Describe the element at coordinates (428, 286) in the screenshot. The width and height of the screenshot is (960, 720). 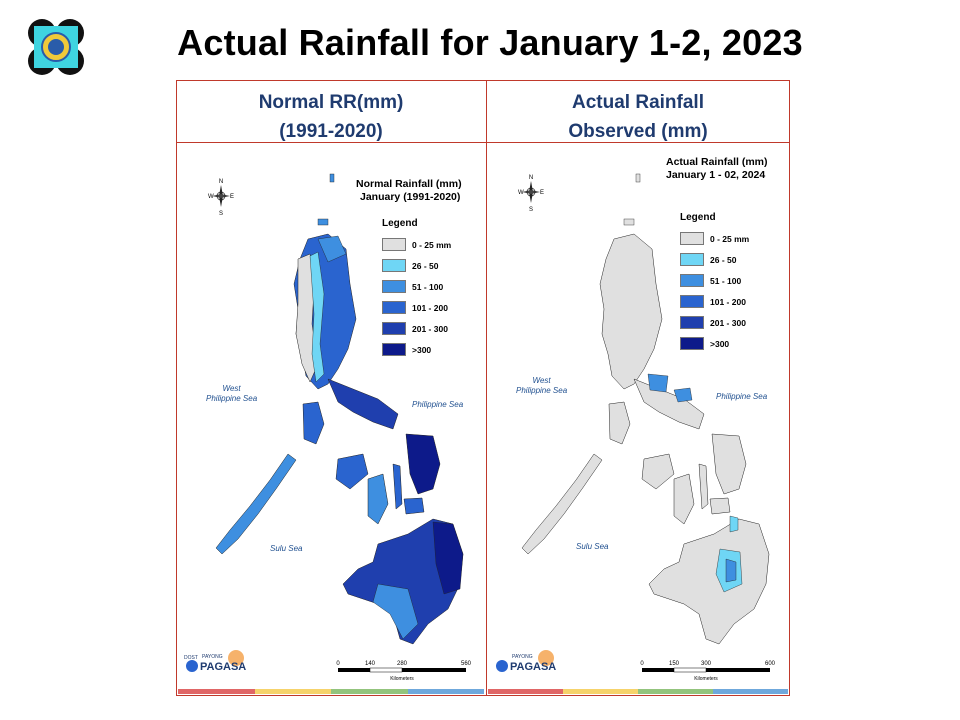
I see `legend-label: 51 - 100` at that location.